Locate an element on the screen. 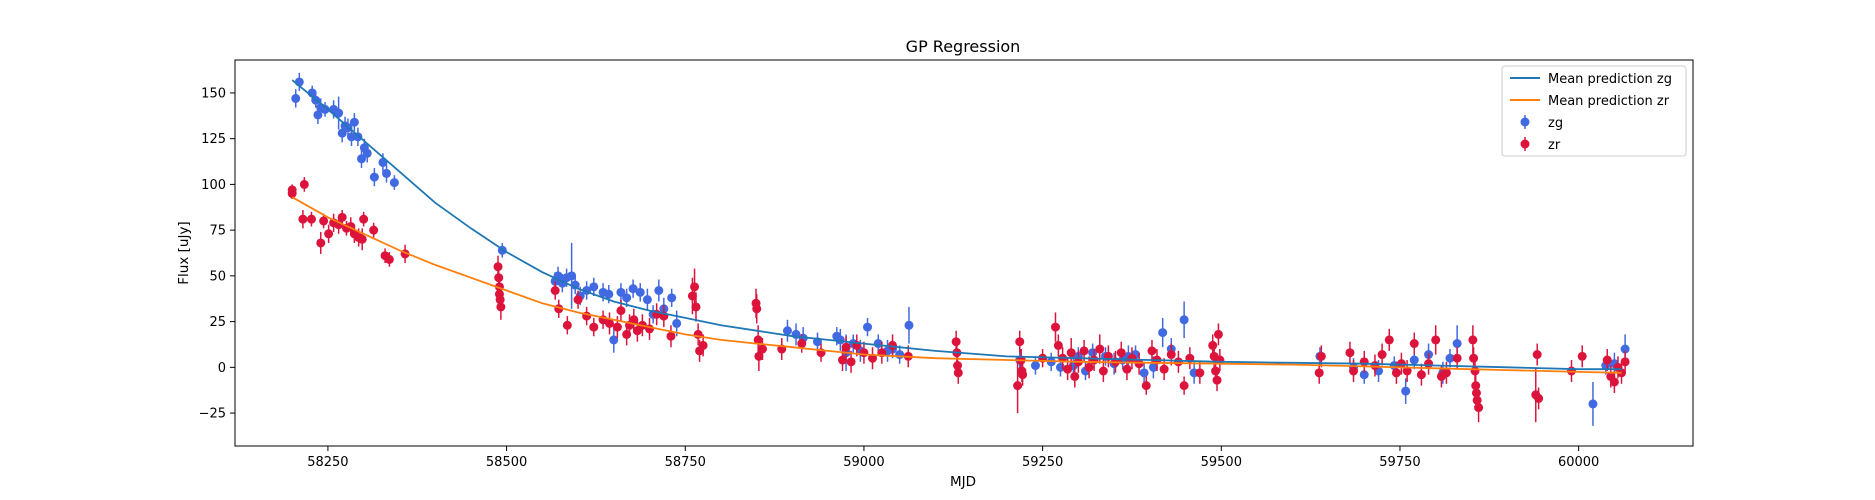 The image size is (1875, 500). x-tick-label: 59500 is located at coordinates (1221, 462).